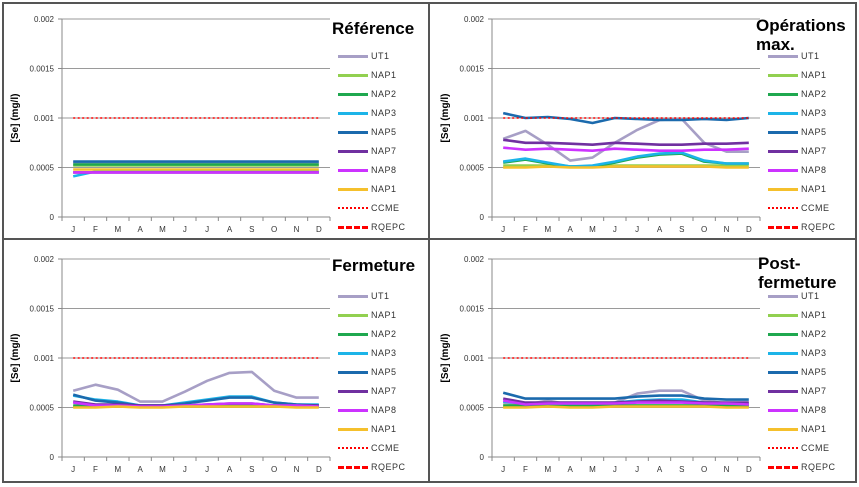 This screenshot has width=859, height=487. I want to click on chart-title: Post-fermeture, so click(797, 273).